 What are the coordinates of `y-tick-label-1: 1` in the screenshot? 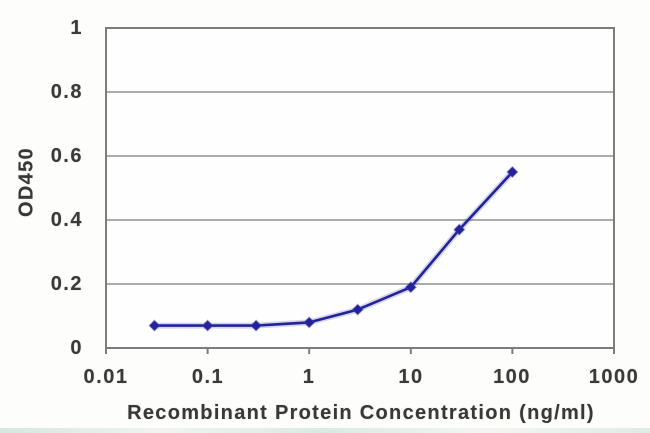 It's located at (76, 28).